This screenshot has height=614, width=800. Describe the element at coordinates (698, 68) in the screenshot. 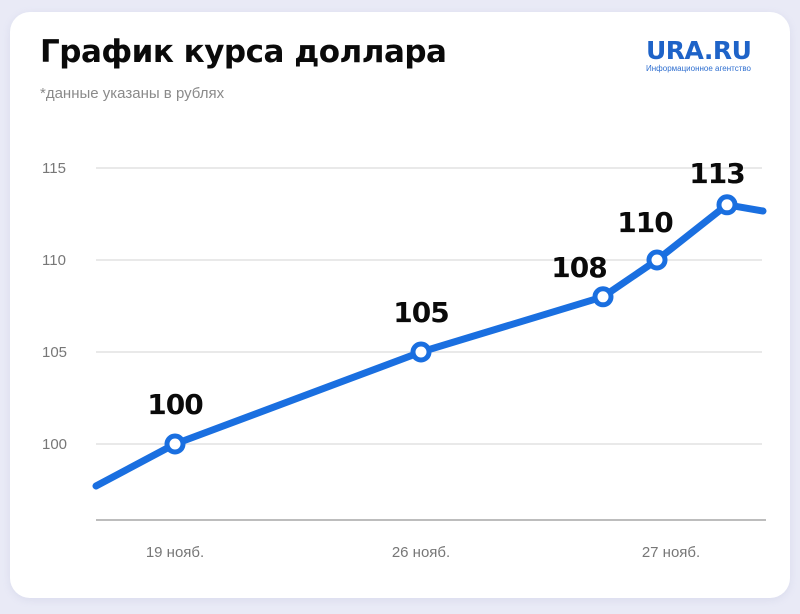

I see `logo-tagline: Информационное агентство` at that location.